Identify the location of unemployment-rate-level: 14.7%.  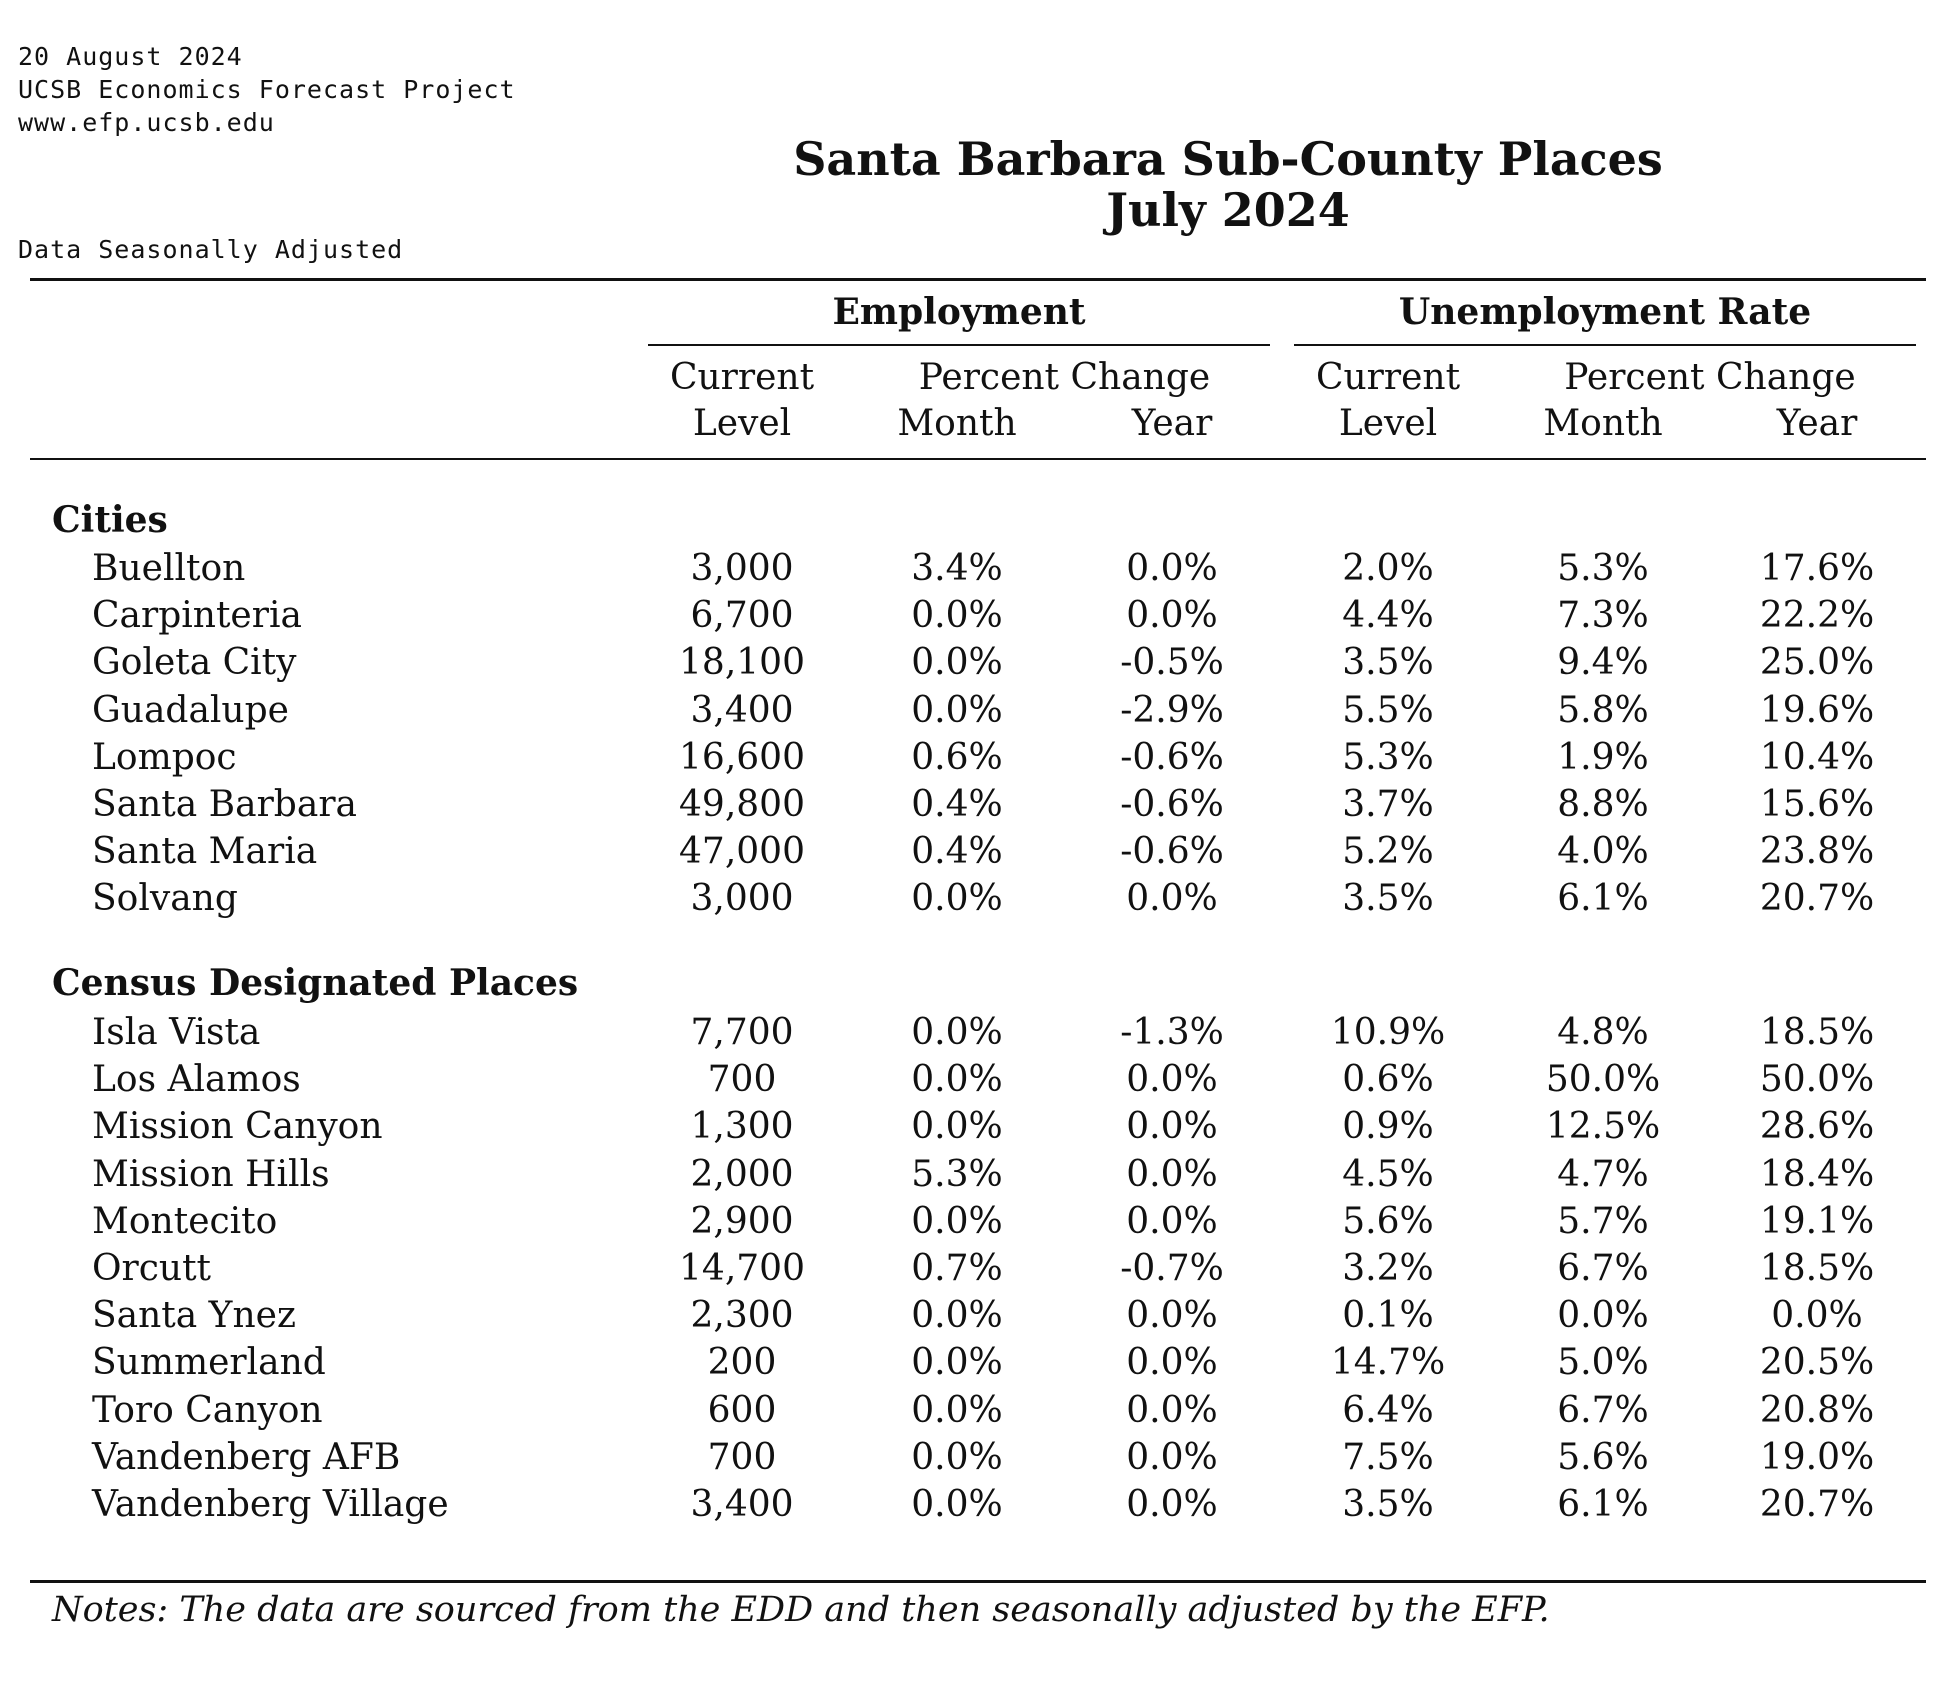
(1388, 1363).